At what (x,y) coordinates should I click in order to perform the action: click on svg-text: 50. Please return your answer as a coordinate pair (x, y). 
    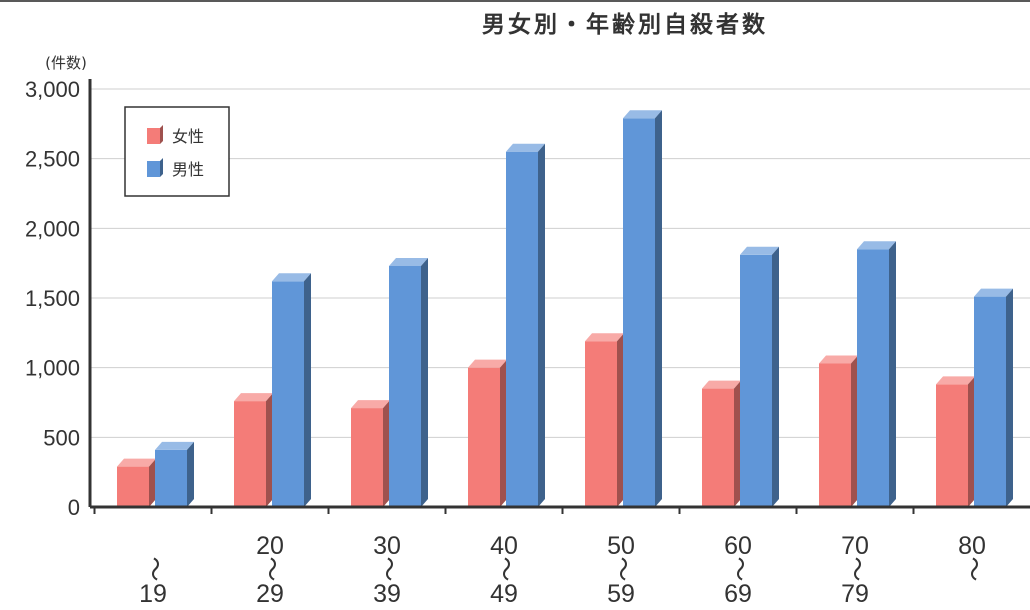
    Looking at the image, I should click on (621, 546).